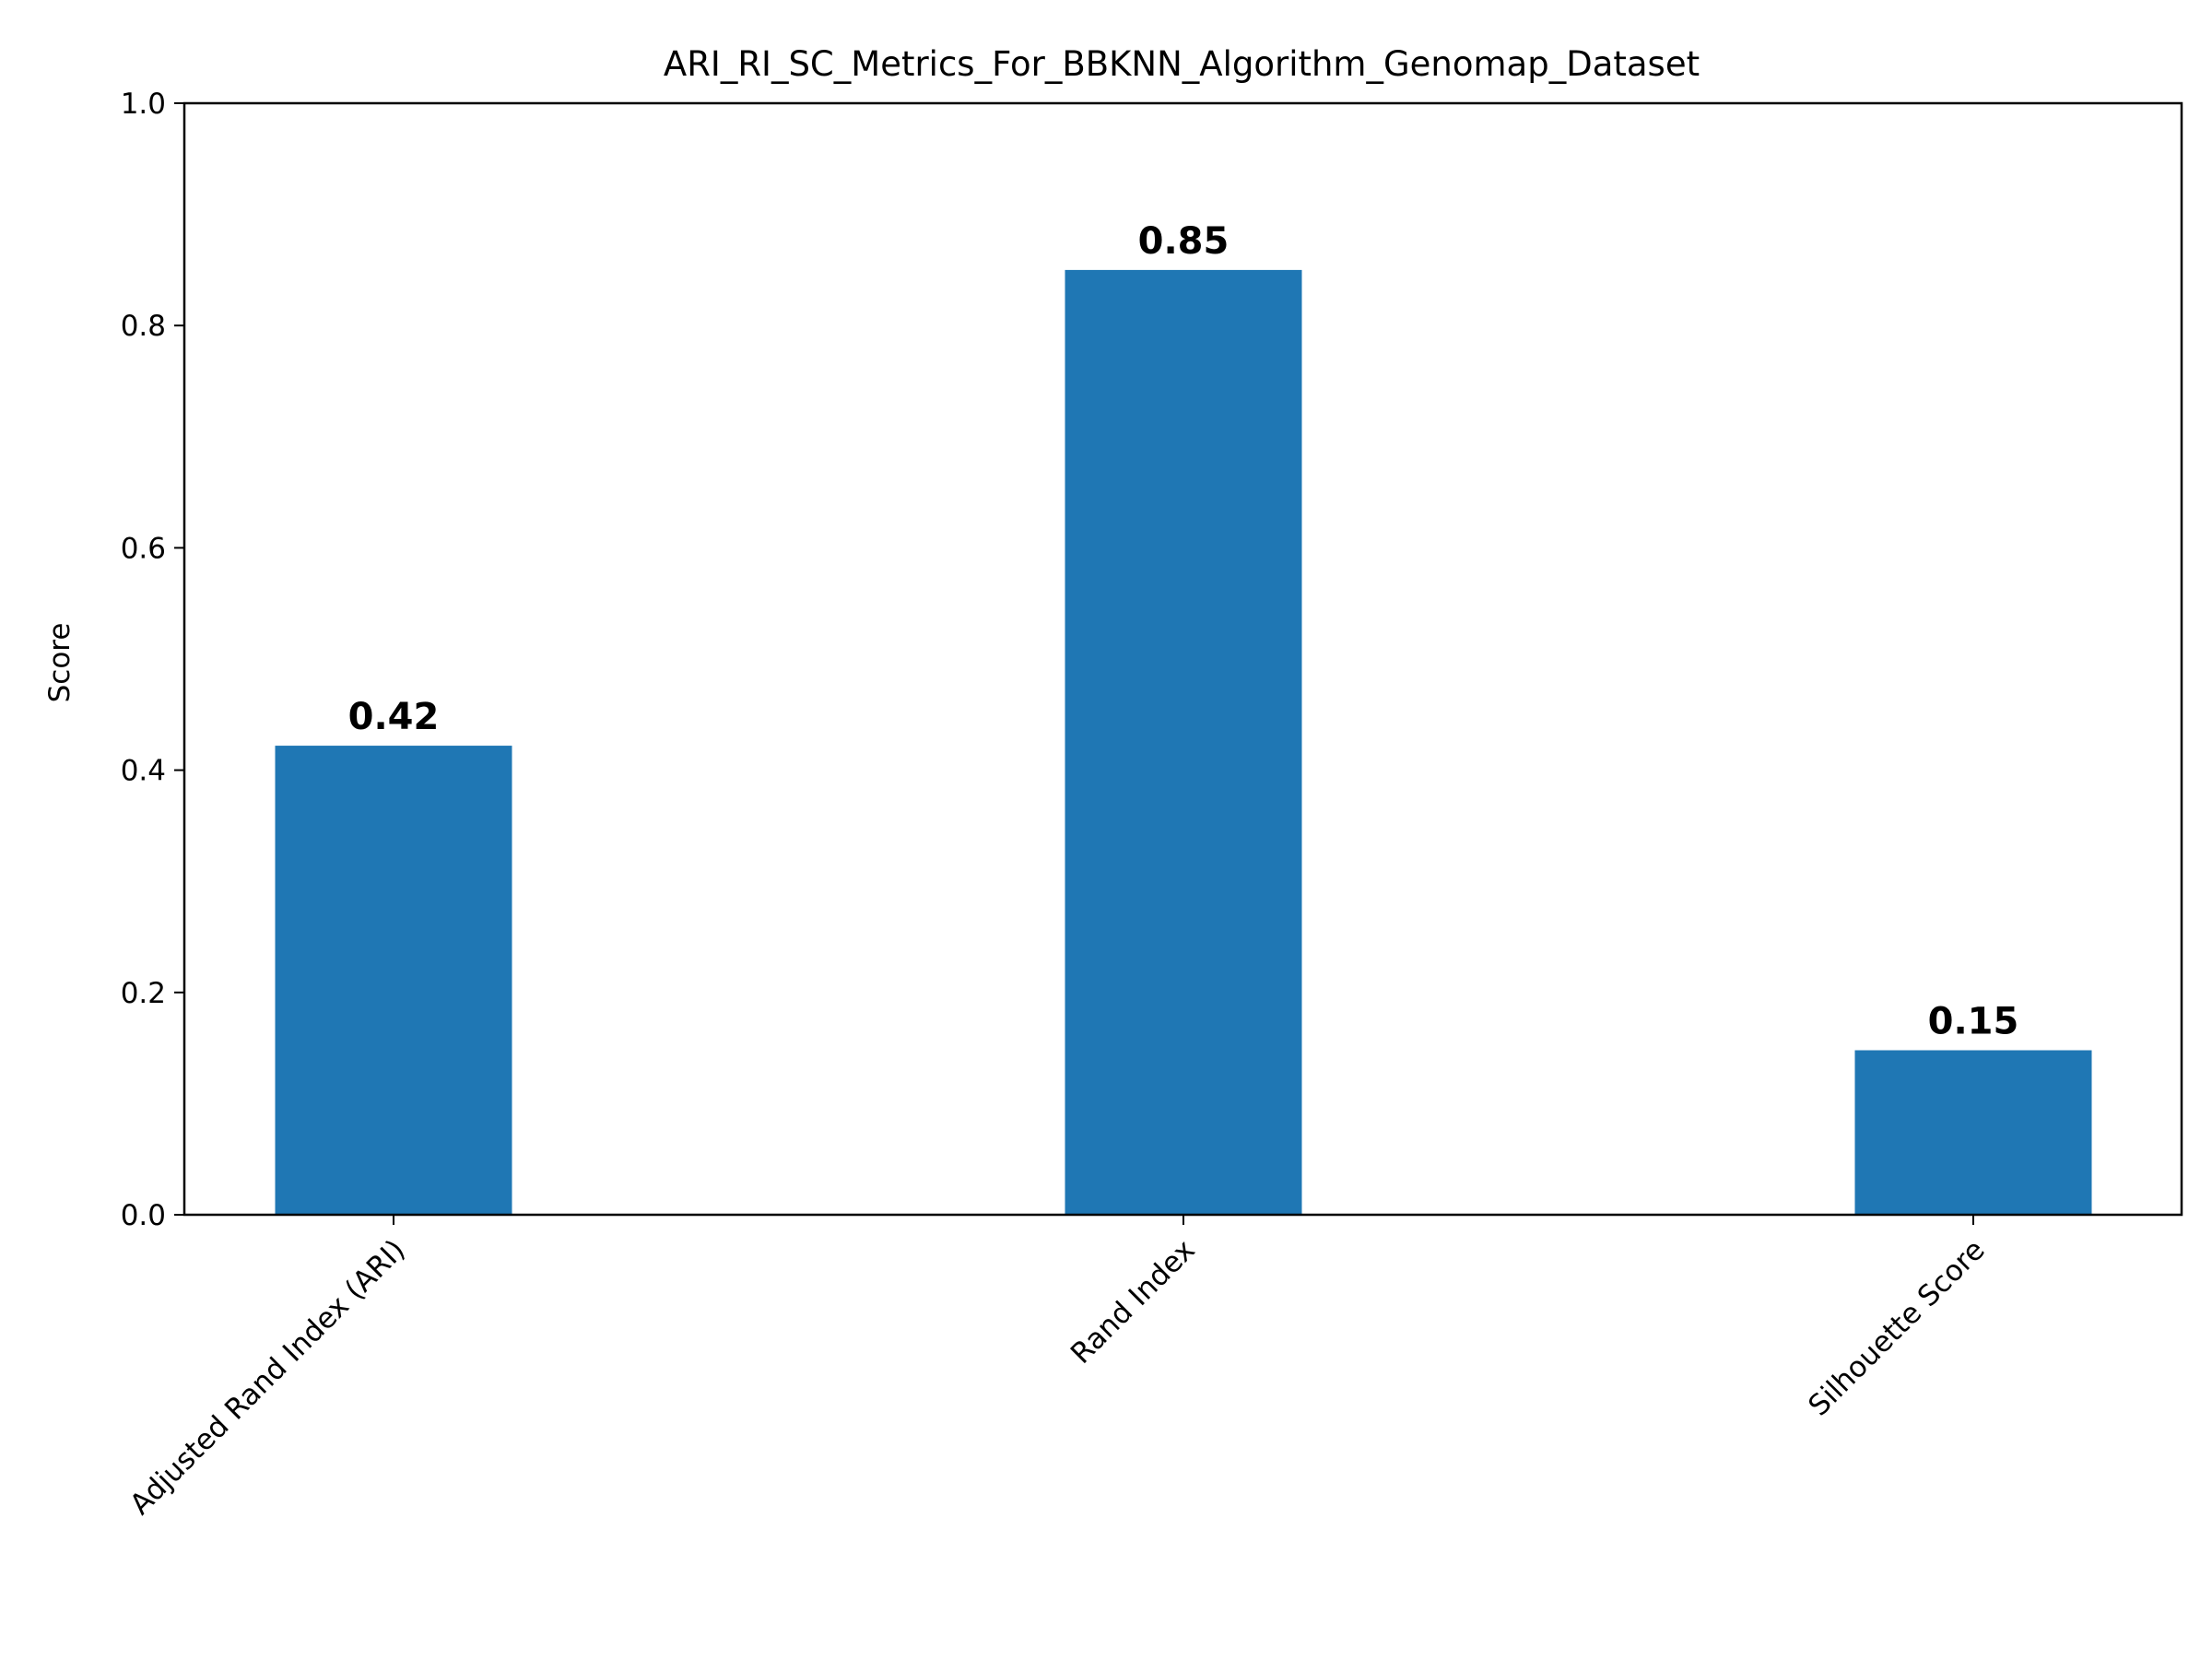 The height and width of the screenshot is (1659, 2212). I want to click on y-tick-label-4: 0.8, so click(143, 326).